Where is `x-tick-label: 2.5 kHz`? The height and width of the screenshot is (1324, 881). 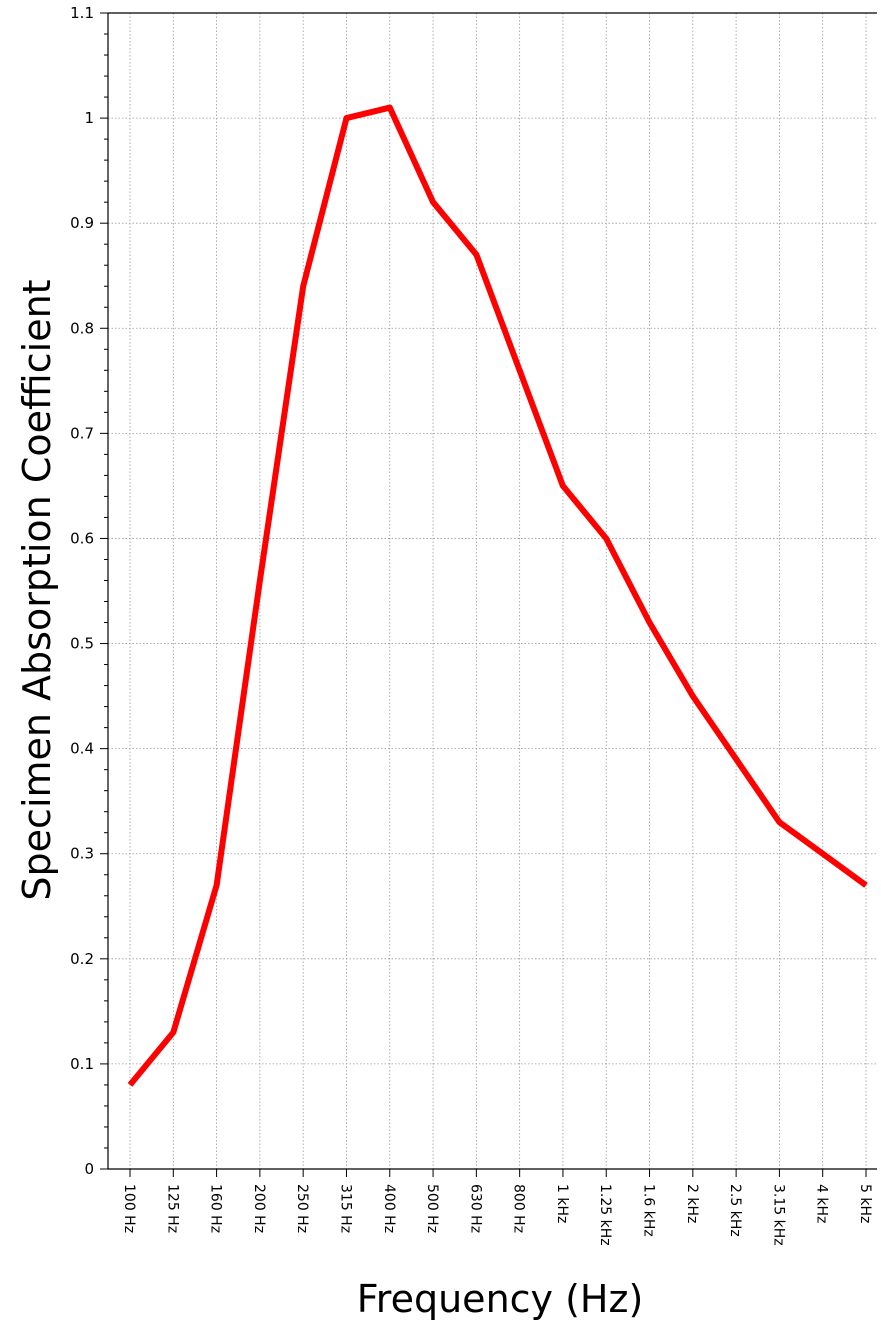
x-tick-label: 2.5 kHz is located at coordinates (735, 1210).